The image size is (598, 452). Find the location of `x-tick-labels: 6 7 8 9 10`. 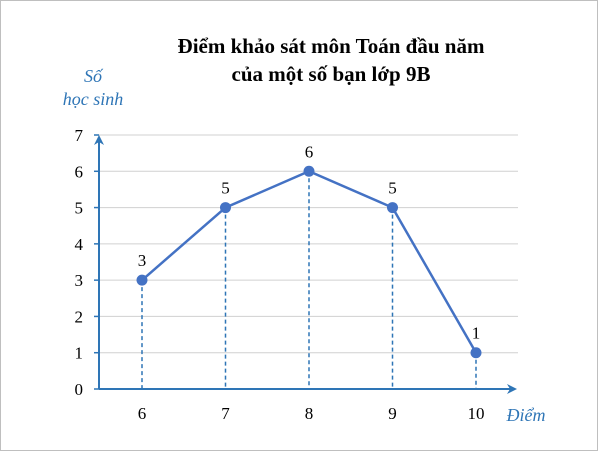

x-tick-labels: 6 7 8 9 10 is located at coordinates (311, 413).